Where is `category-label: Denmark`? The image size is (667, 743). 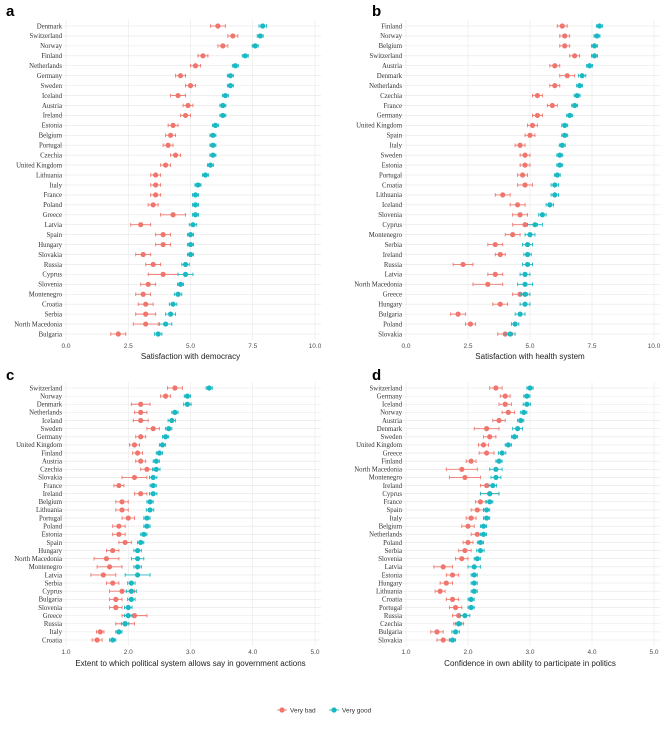
category-label: Denmark is located at coordinates (390, 76).